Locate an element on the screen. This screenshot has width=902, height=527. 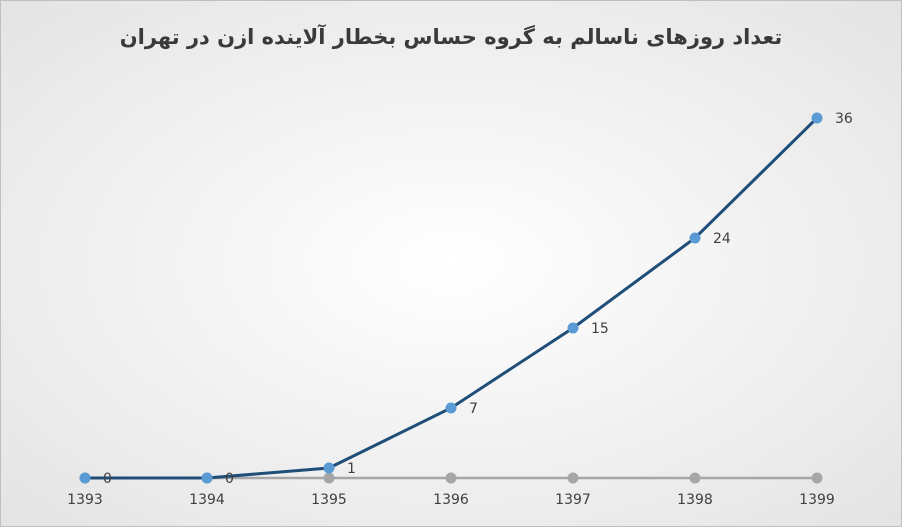
data-label: 15 is located at coordinates (600, 329).